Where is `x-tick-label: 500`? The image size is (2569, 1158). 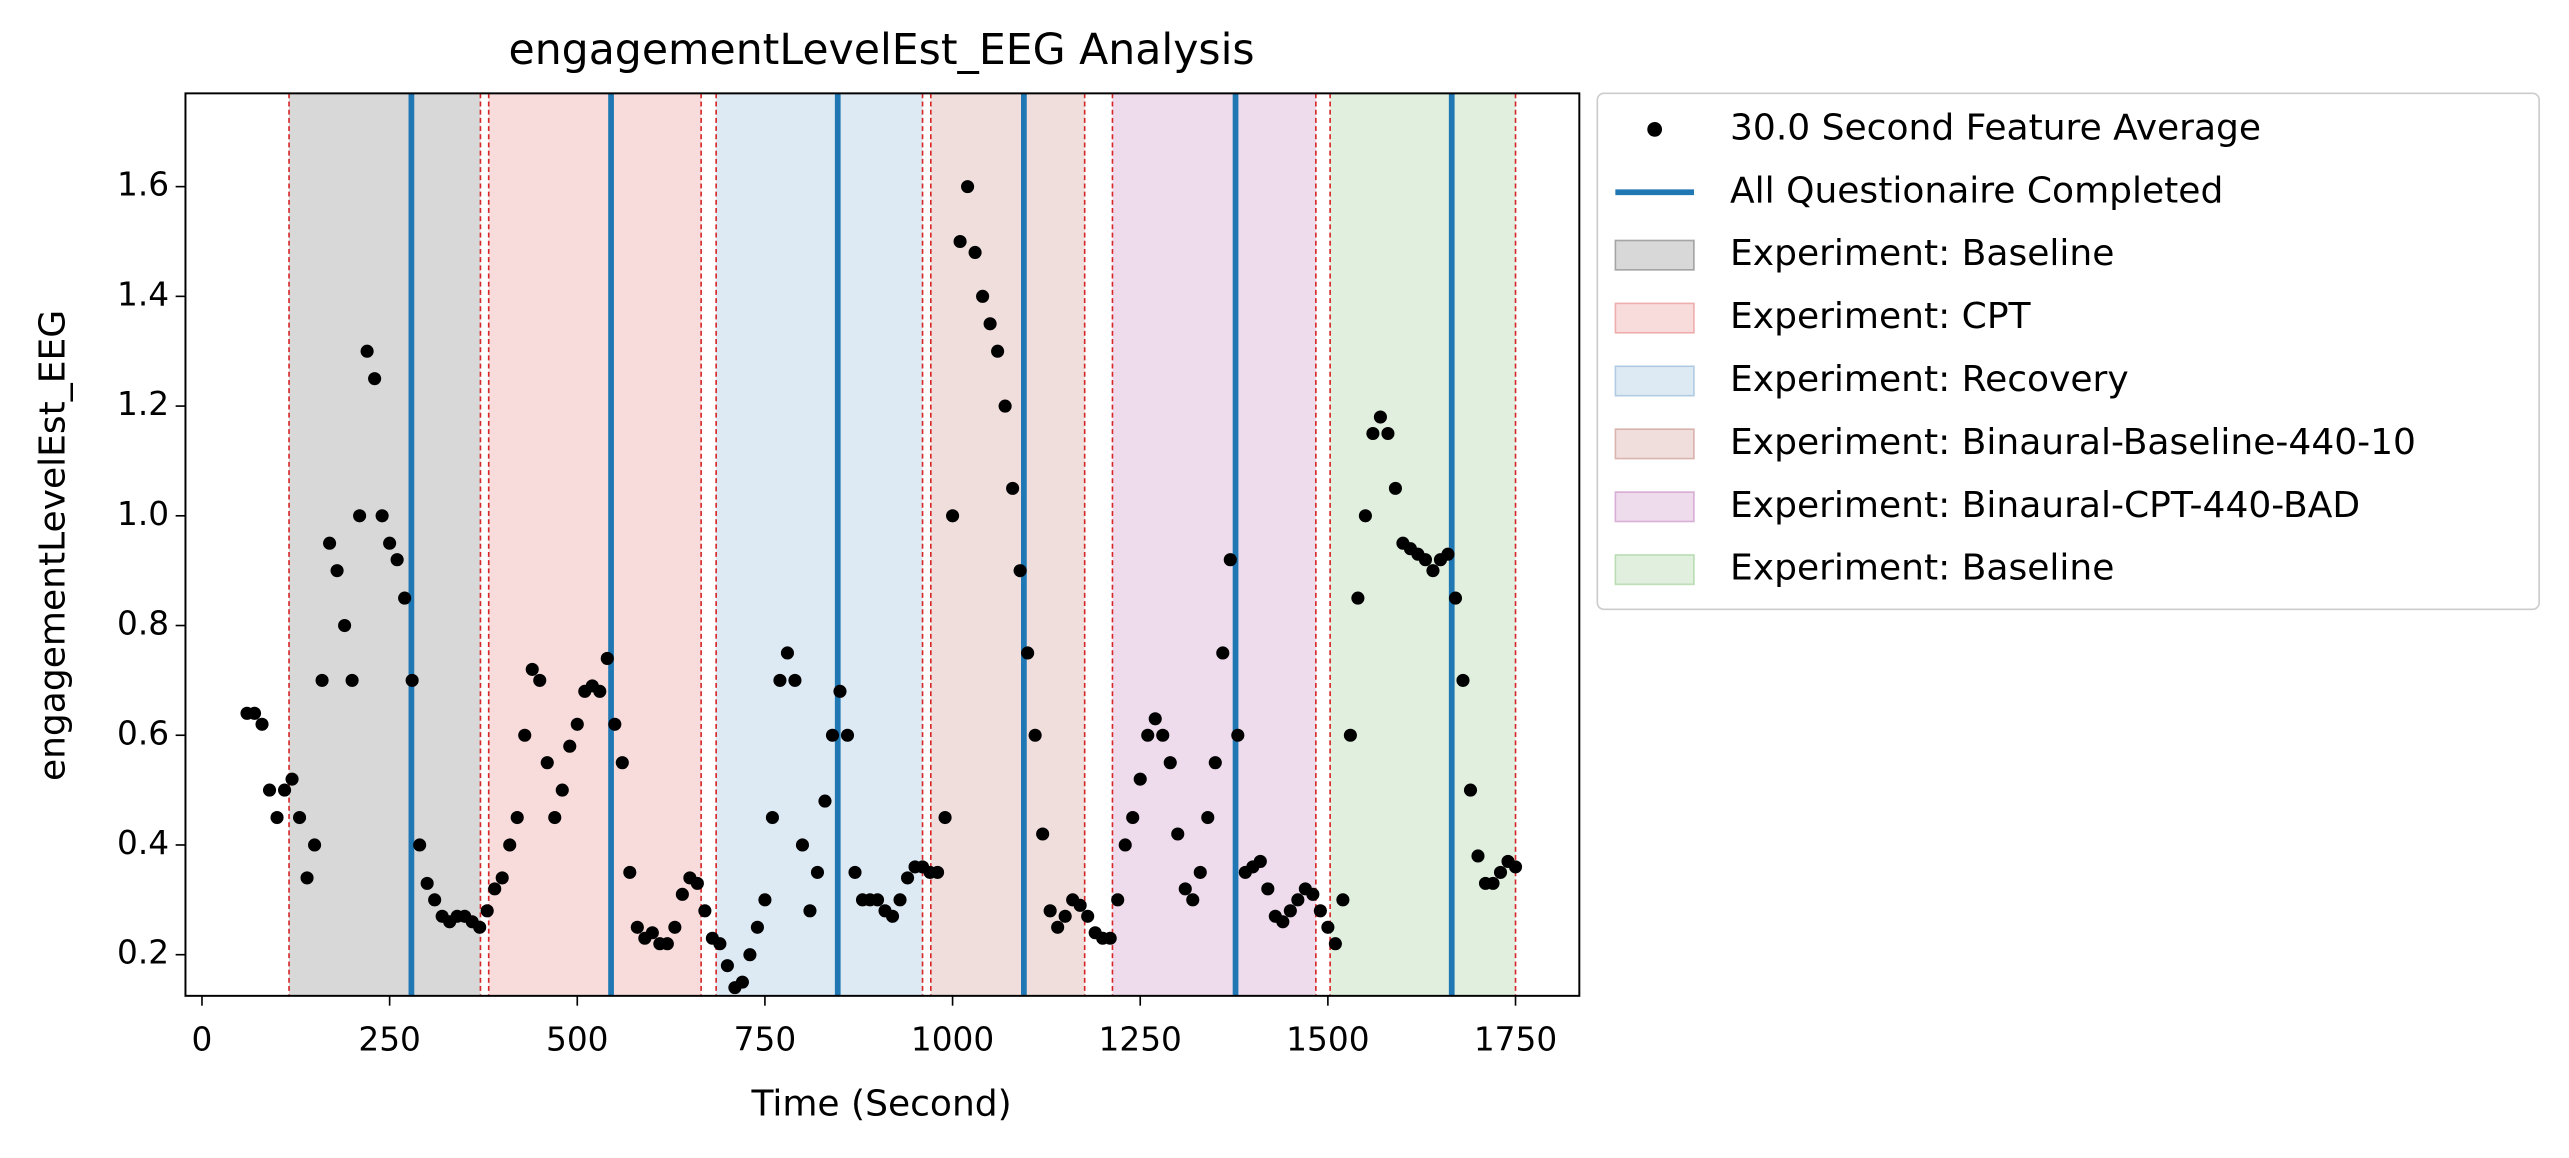
x-tick-label: 500 is located at coordinates (577, 1040).